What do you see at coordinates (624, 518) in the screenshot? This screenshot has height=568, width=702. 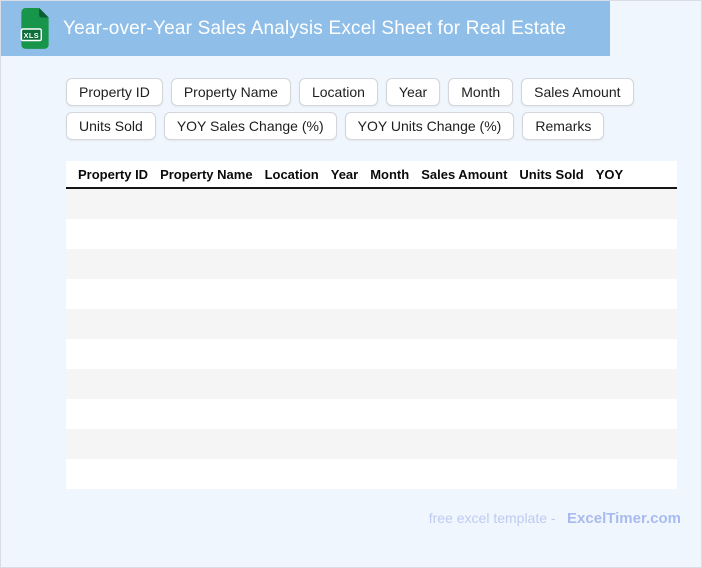 I see `exceltimer-link: ExcelTimer.com` at bounding box center [624, 518].